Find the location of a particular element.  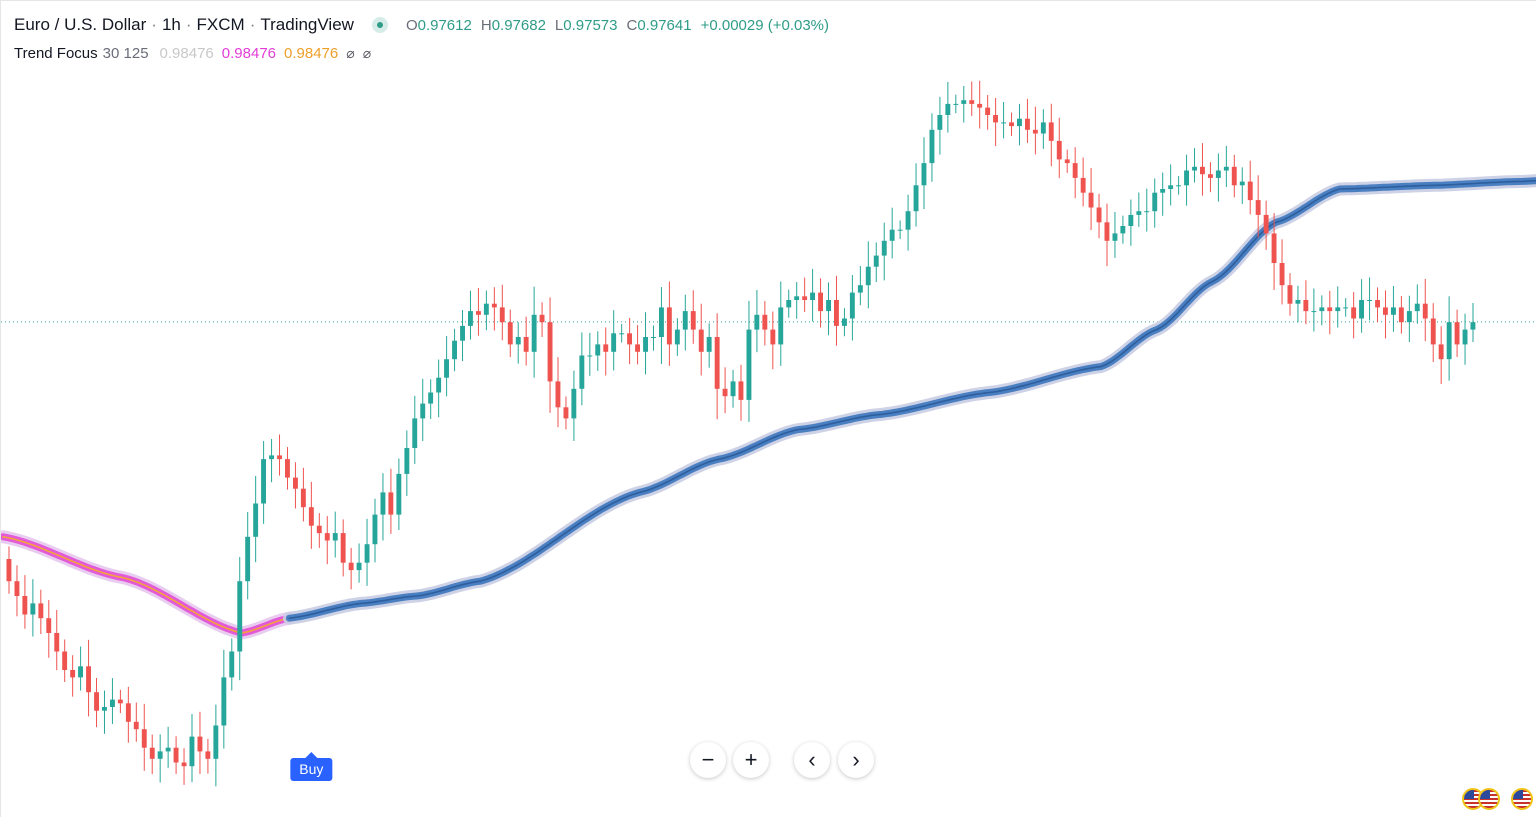

chevron-left-icon: ‹ is located at coordinates (812, 759).